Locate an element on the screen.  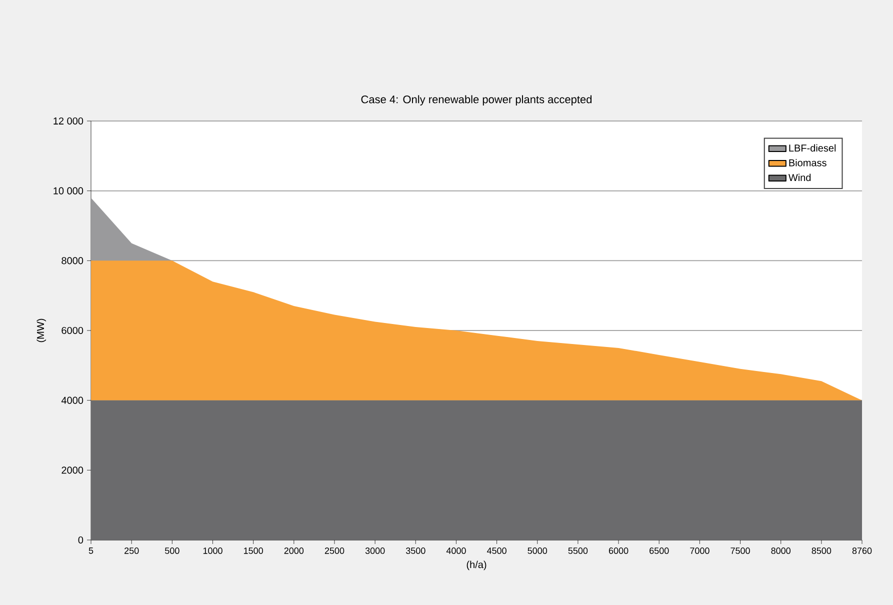
x-tick-label: 8500 is located at coordinates (822, 551).